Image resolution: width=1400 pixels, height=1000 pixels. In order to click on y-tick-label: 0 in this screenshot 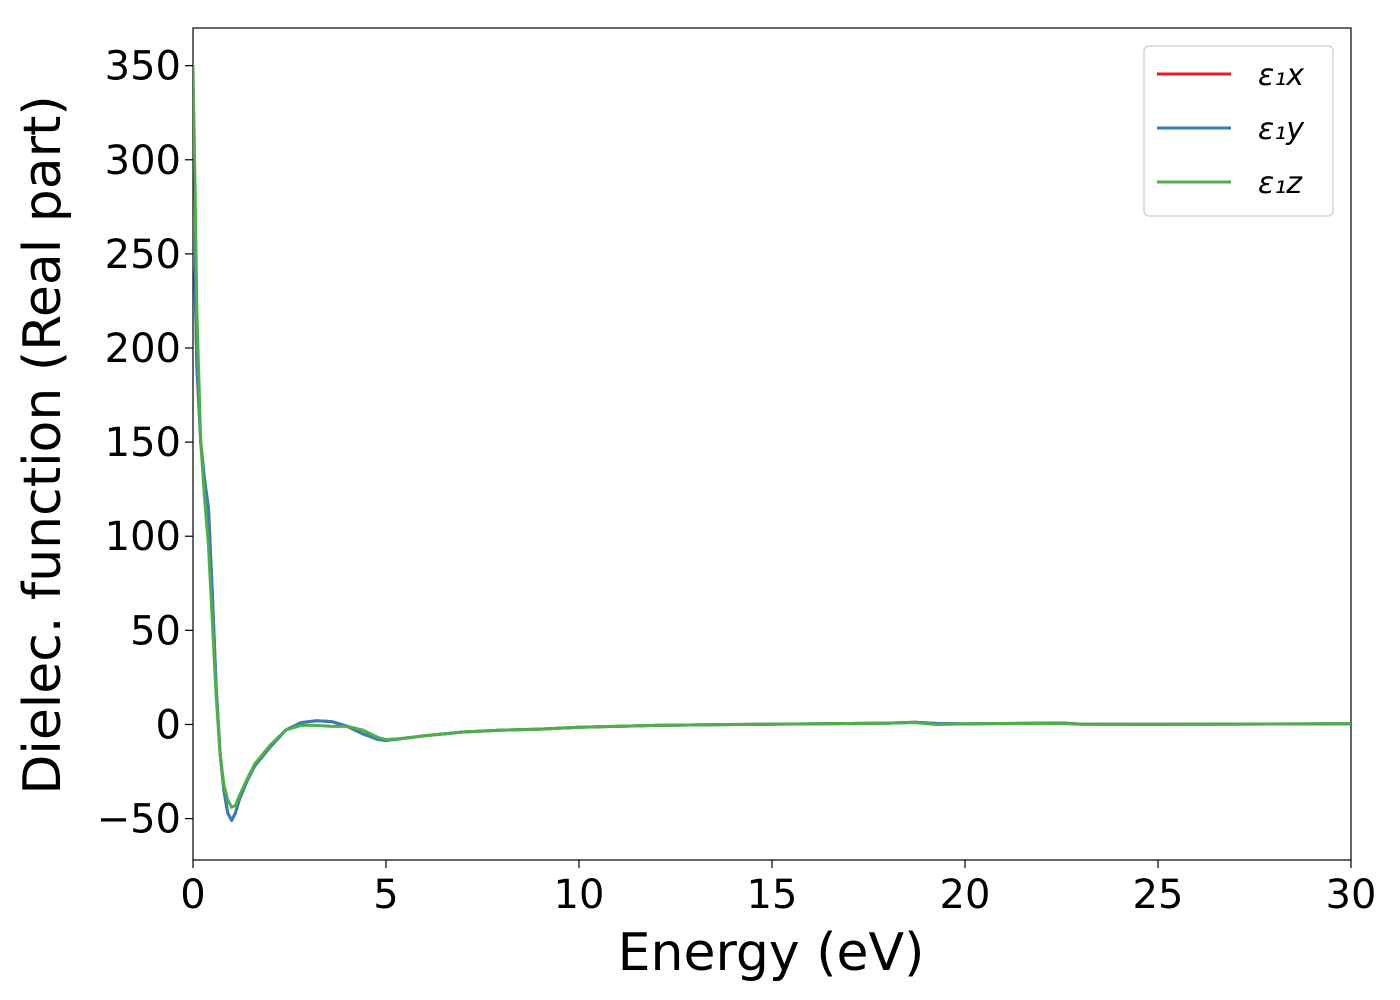, I will do `click(168, 725)`.